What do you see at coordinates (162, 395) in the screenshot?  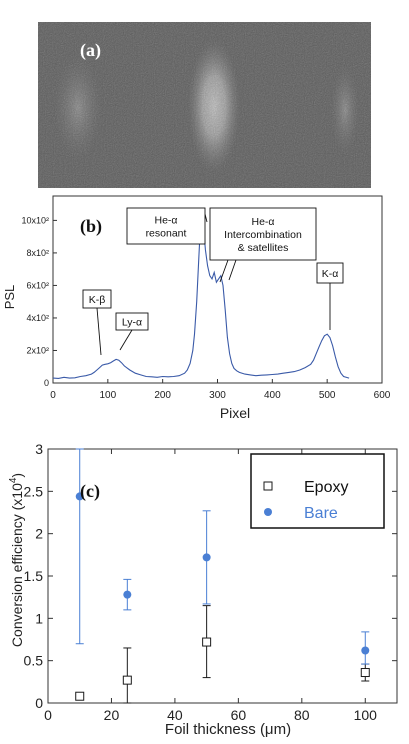 I see `spectrum-xtick-label: 200` at bounding box center [162, 395].